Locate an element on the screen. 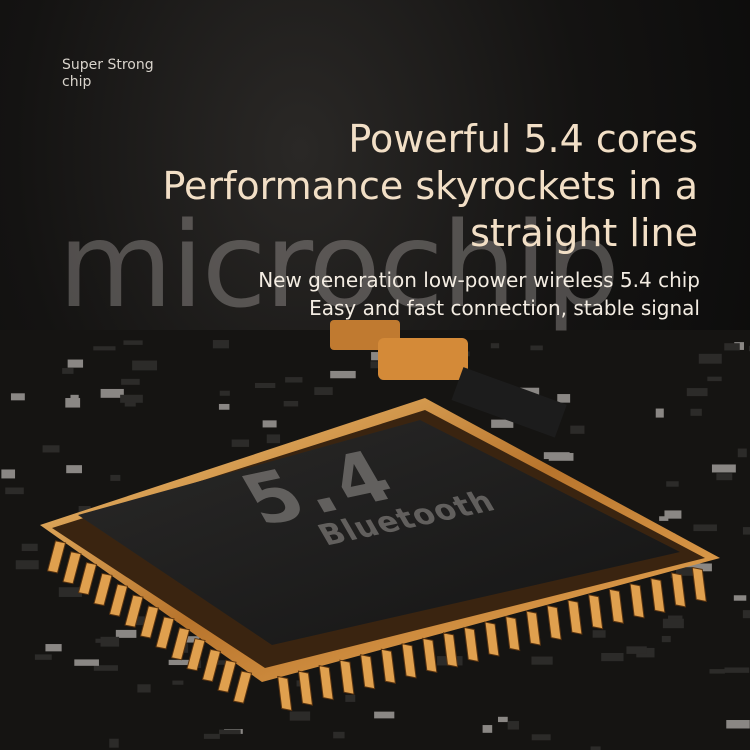 This screenshot has height=750, width=750. crystal-component is located at coordinates (423, 359).